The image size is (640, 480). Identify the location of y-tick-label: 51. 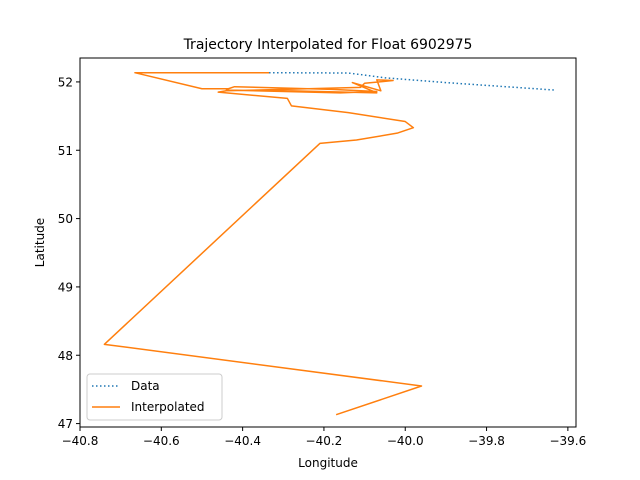
(65, 151).